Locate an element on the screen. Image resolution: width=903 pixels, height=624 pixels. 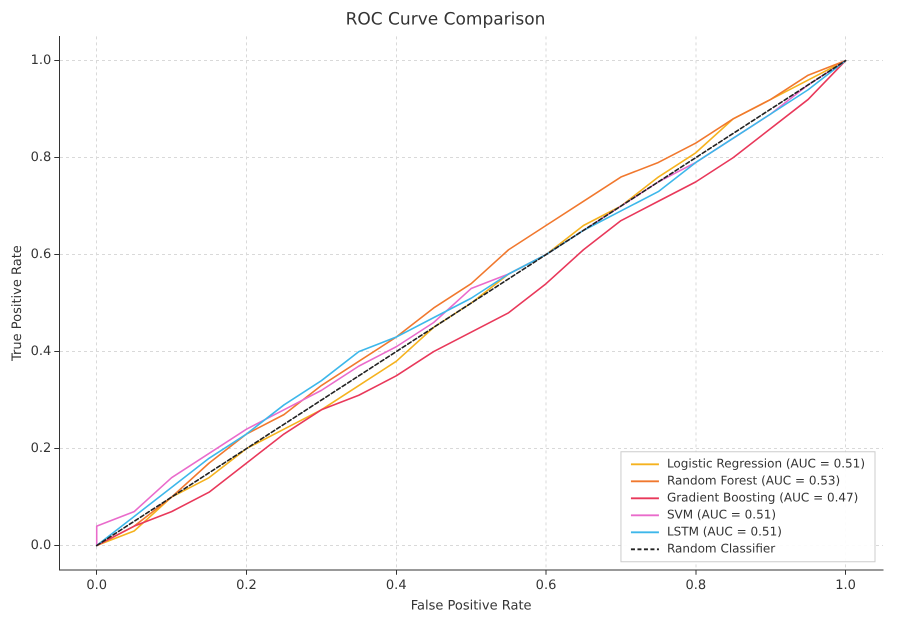
y-tick-label: 1.0 is located at coordinates (41, 60).